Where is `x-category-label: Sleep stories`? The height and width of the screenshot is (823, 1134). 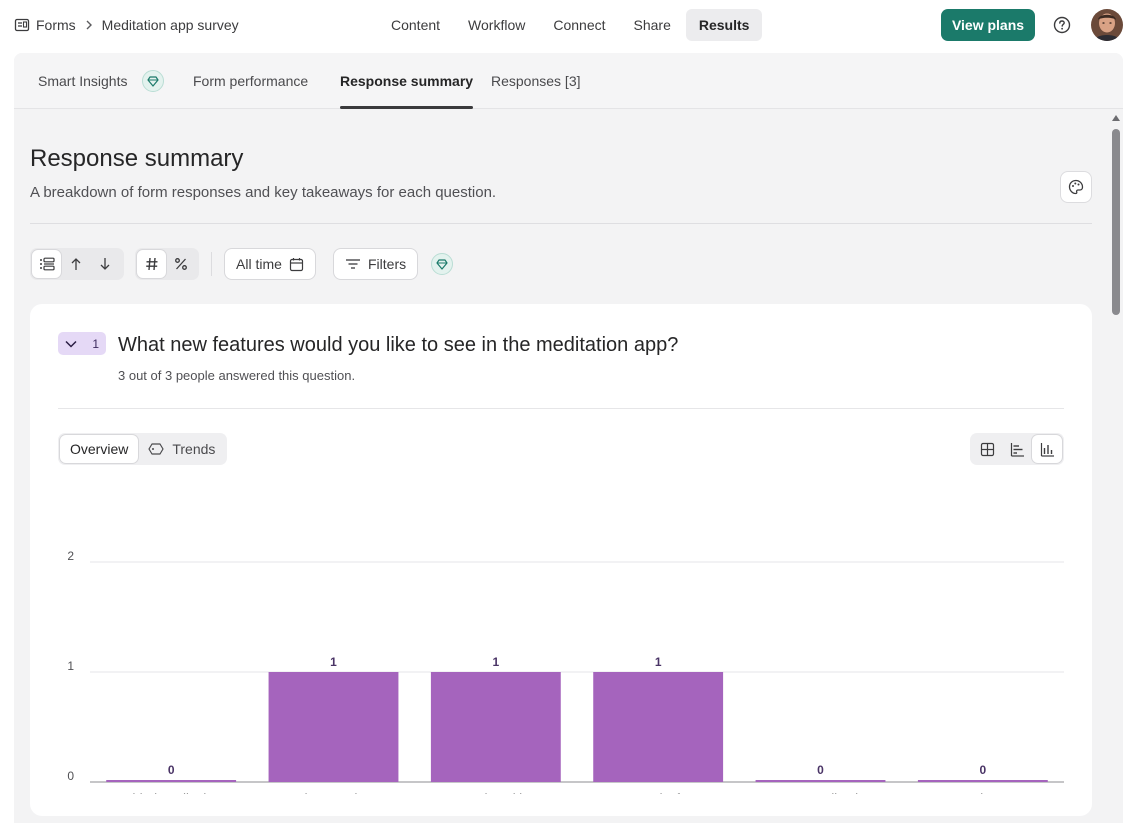
x-category-label: Sleep stories is located at coordinates (334, 792).